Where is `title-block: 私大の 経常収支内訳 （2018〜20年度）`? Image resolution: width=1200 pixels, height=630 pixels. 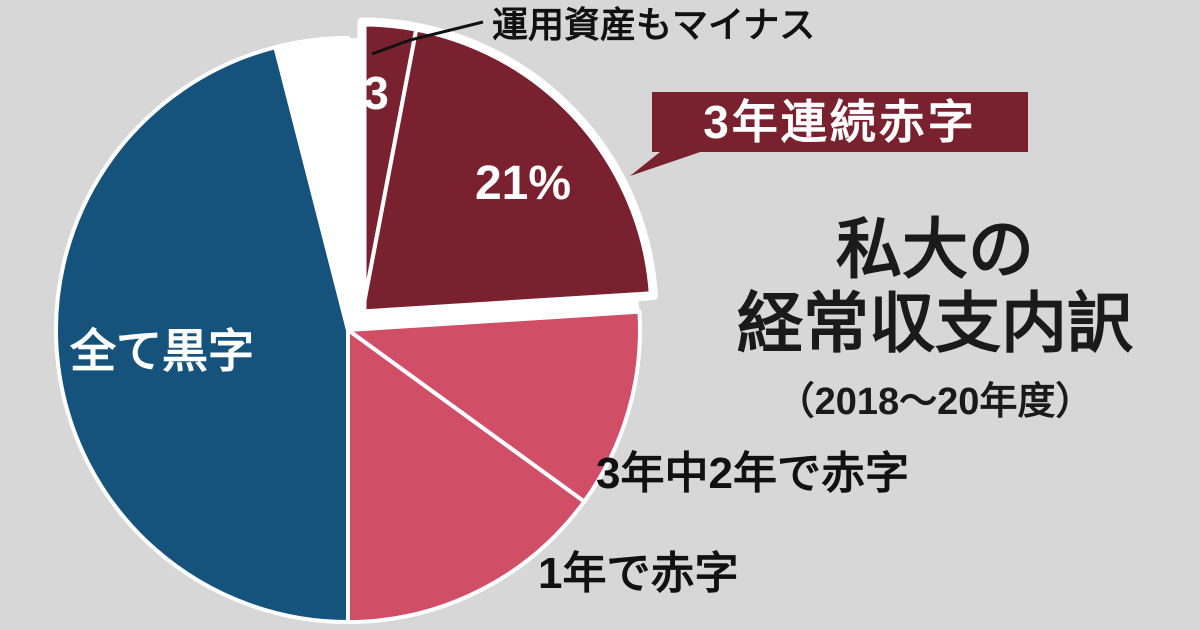 title-block: 私大の 経常収支内訳 （2018〜20年度） is located at coordinates (935, 318).